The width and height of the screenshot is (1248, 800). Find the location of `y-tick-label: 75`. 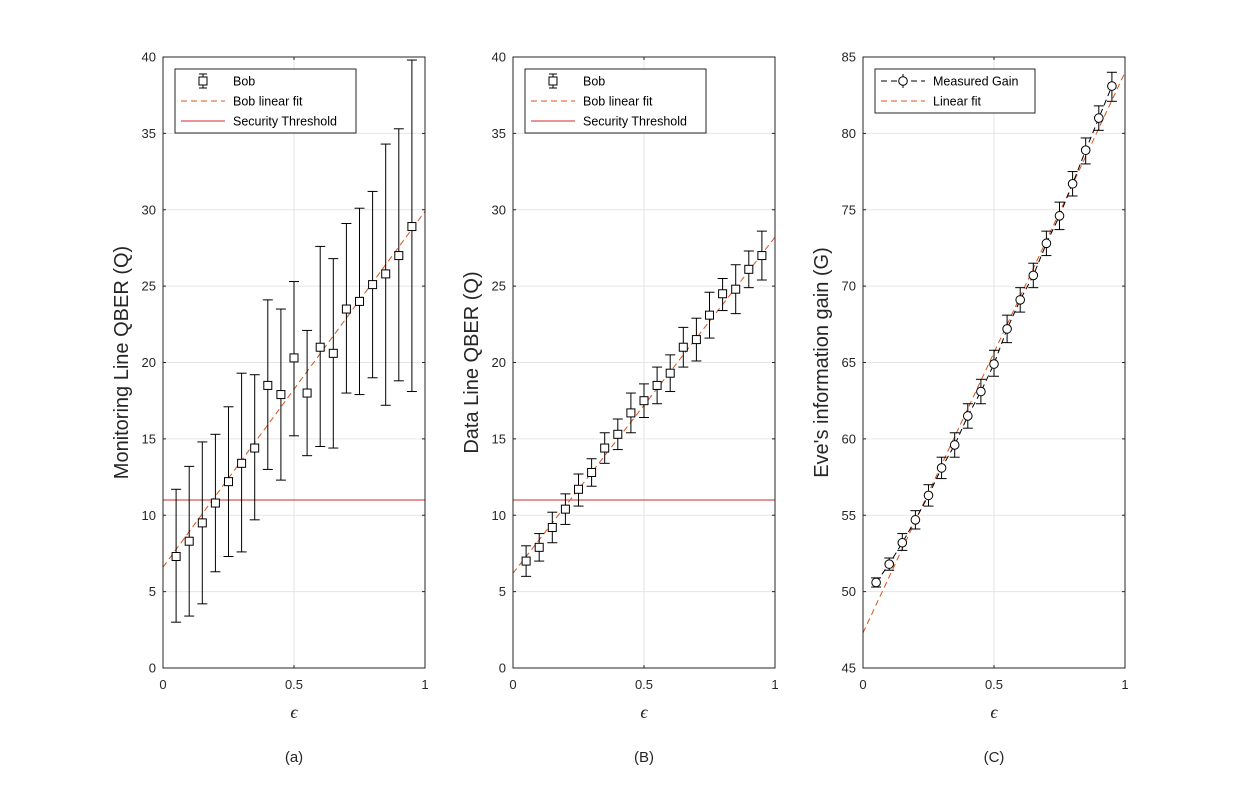

y-tick-label: 75 is located at coordinates (849, 209).